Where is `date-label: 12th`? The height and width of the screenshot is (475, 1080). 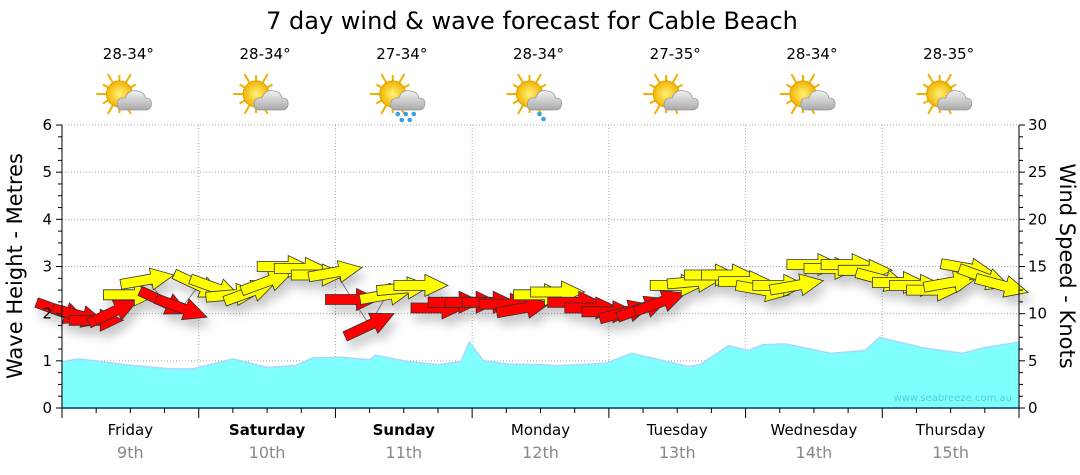
date-label: 12th is located at coordinates (540, 452).